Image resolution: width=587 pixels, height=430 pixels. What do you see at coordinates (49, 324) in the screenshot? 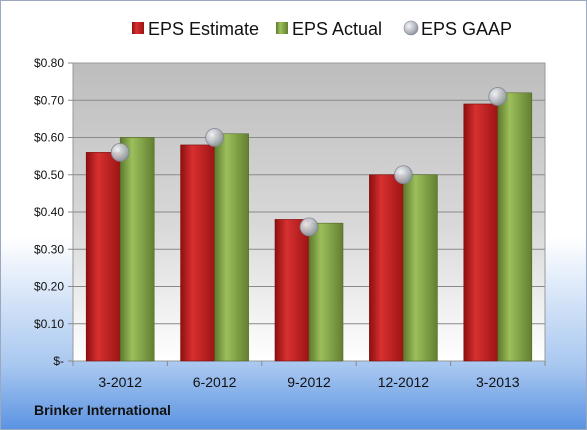
I see `y-tick-label: $0.10` at bounding box center [49, 324].